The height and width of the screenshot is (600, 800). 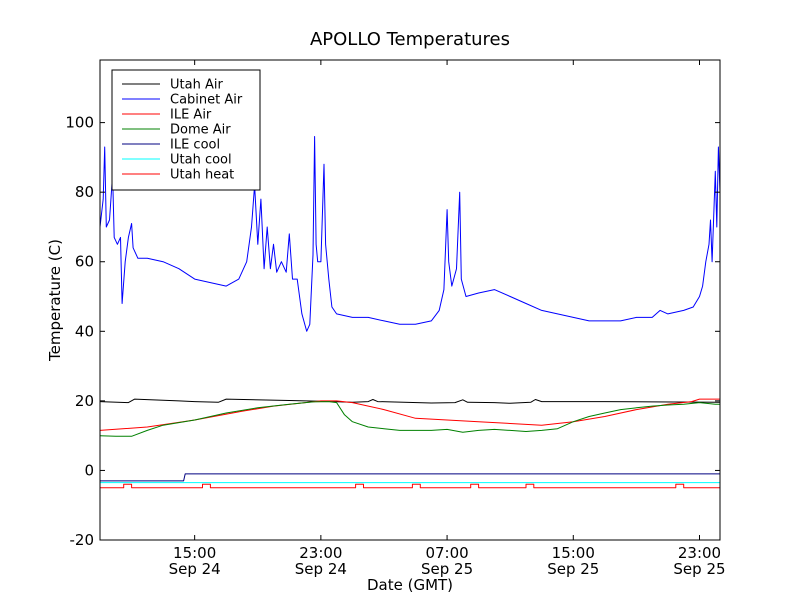 I want to click on y-tick-label: 80, so click(x=84, y=192).